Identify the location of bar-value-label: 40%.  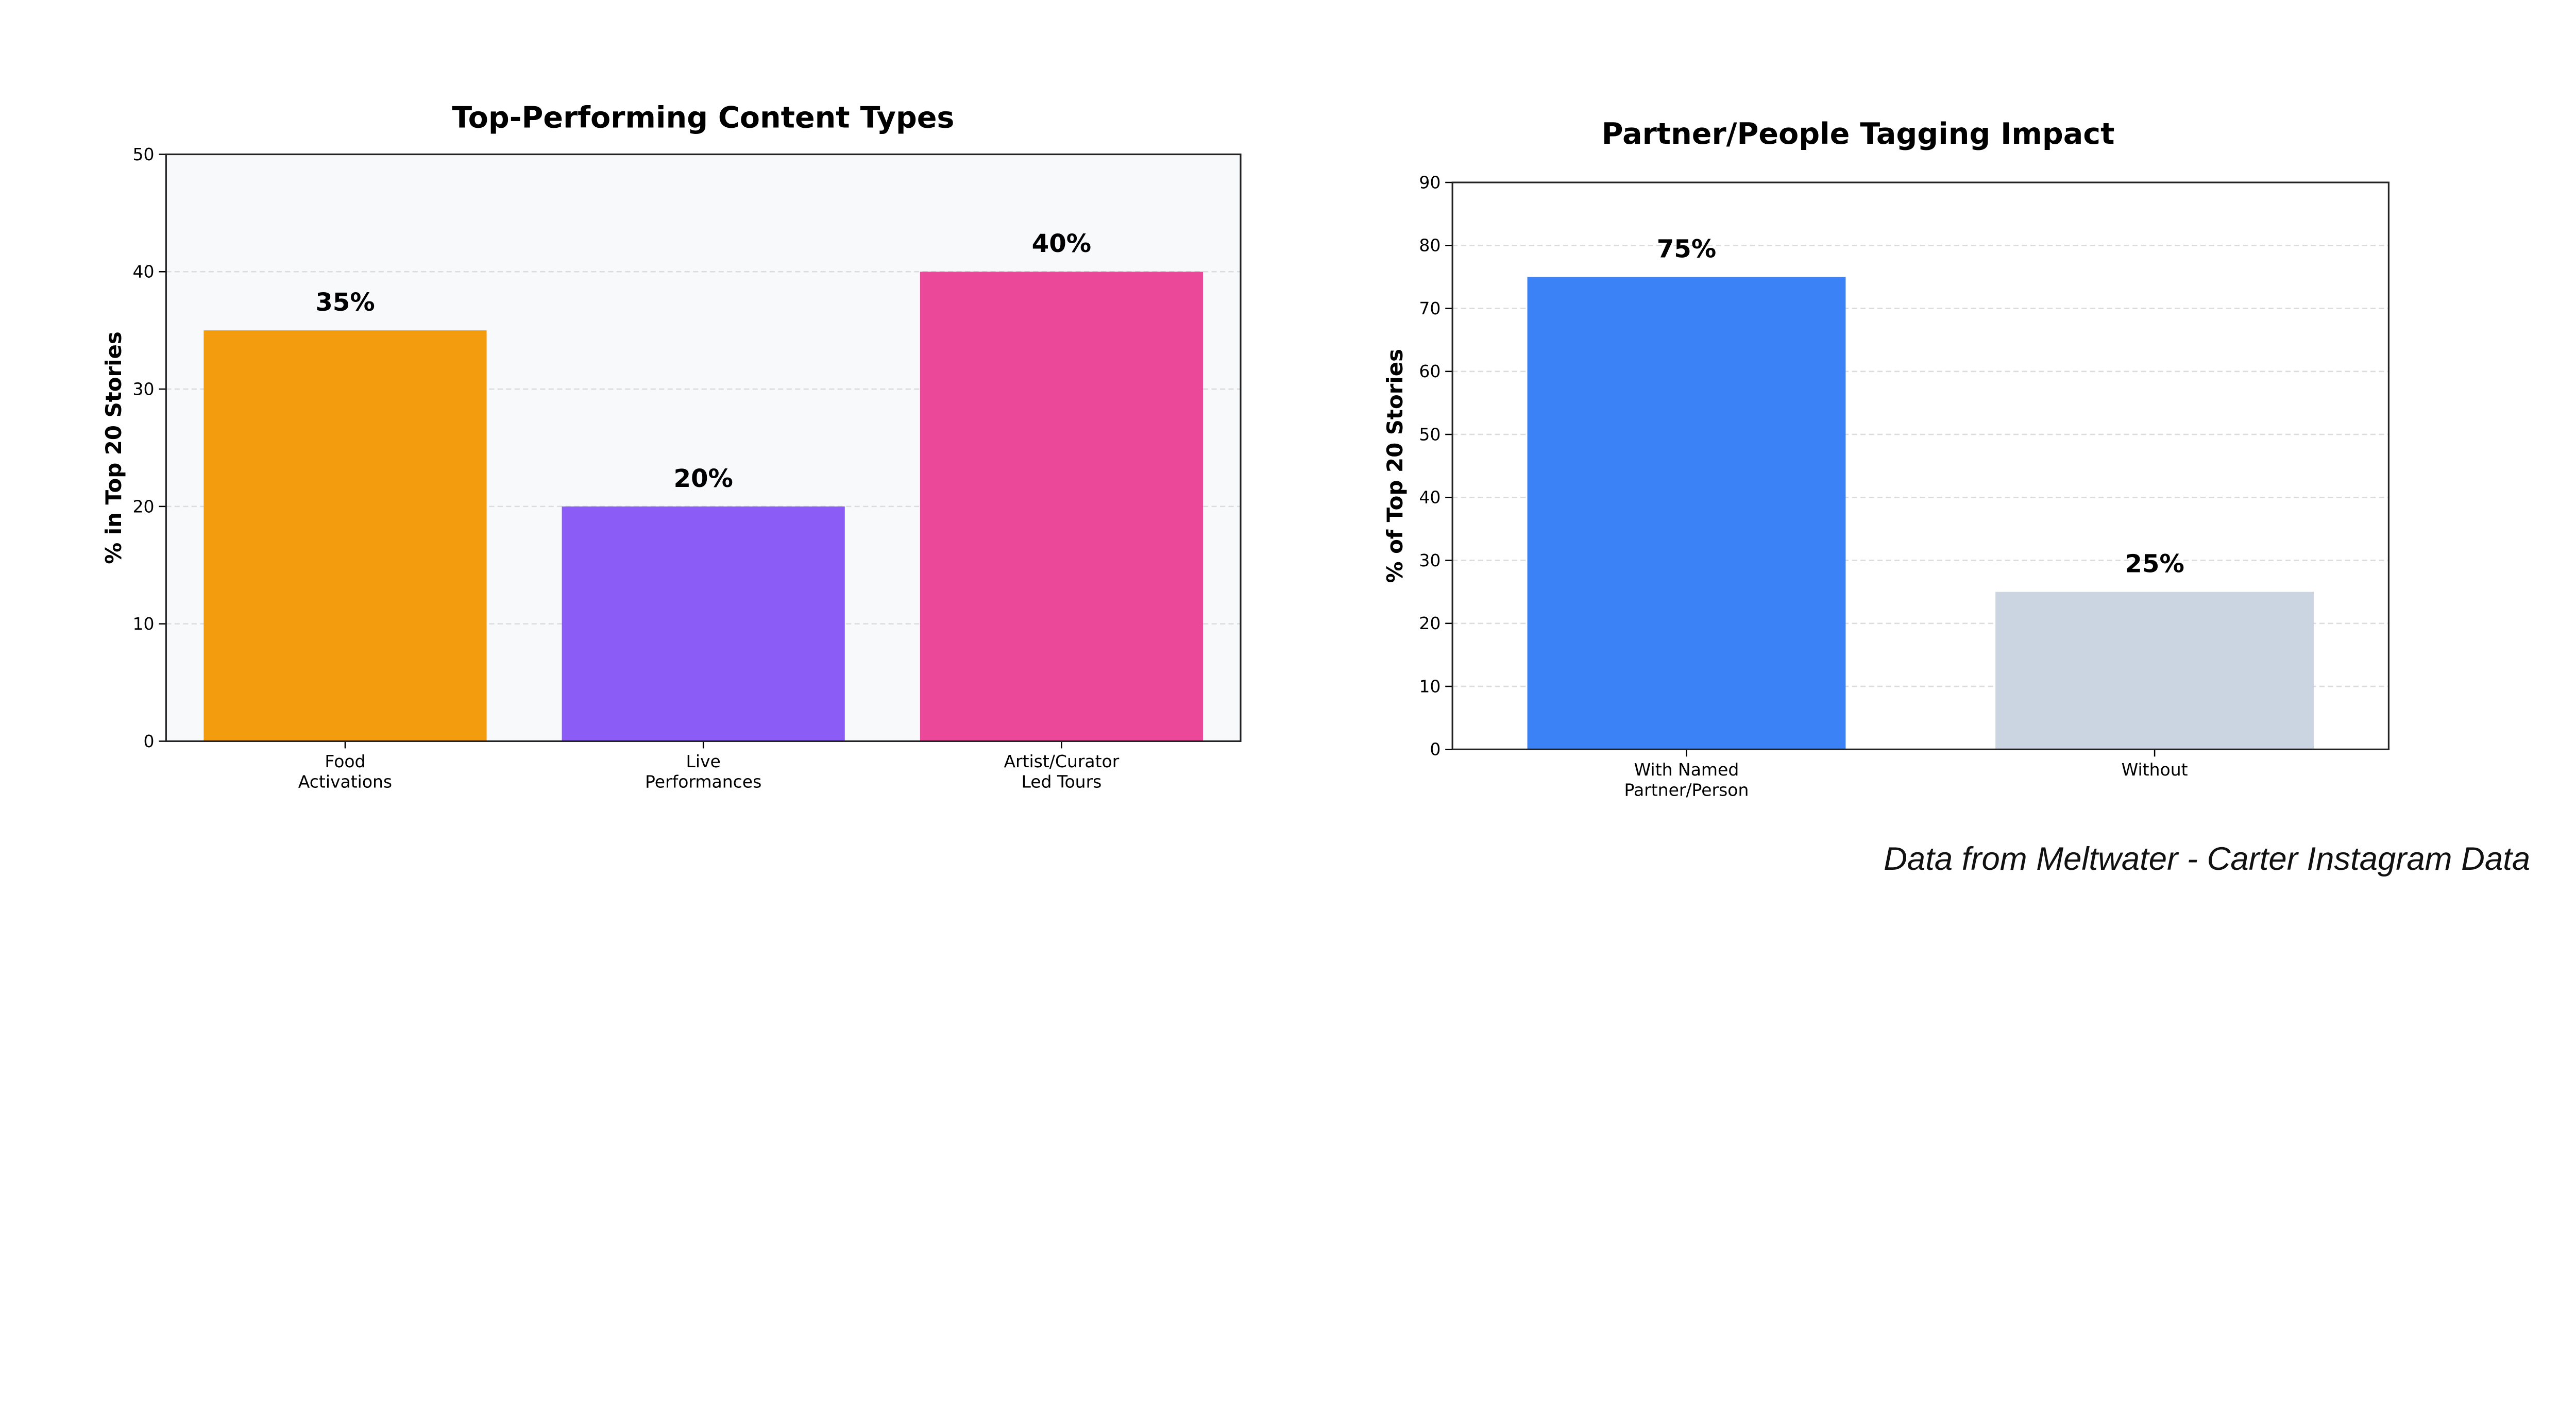
(1062, 243).